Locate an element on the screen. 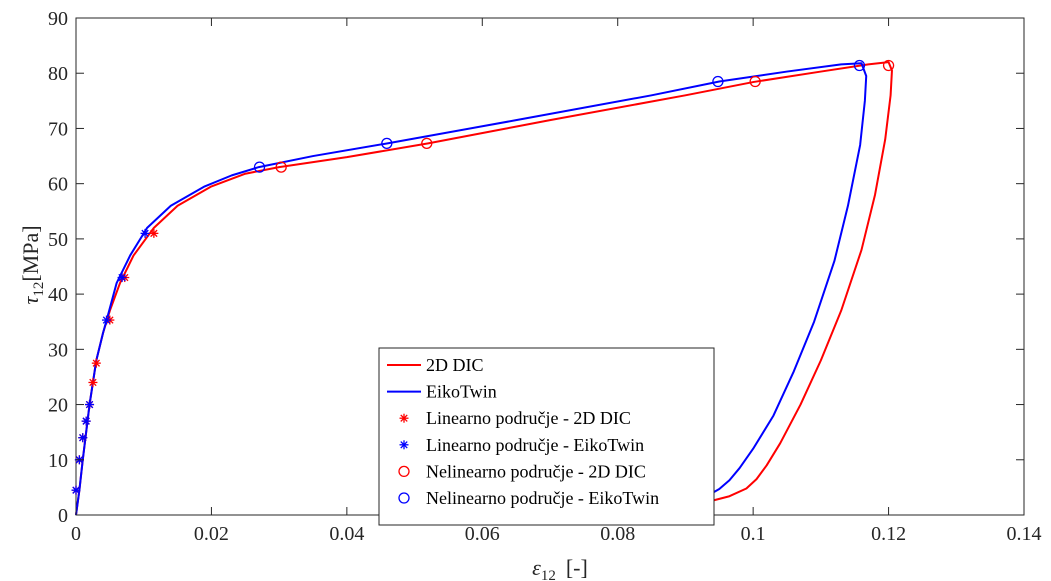 This screenshot has height=581, width=1051. legend-box is located at coordinates (546, 436).